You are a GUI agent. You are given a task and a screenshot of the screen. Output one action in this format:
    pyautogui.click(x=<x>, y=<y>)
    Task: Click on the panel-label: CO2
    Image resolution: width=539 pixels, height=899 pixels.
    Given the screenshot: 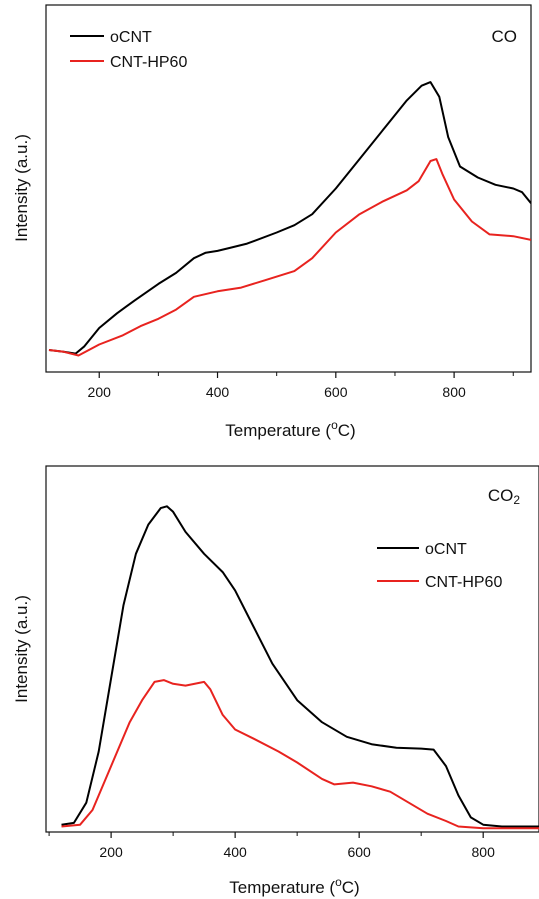 What is the action you would take?
    pyautogui.click(x=504, y=496)
    